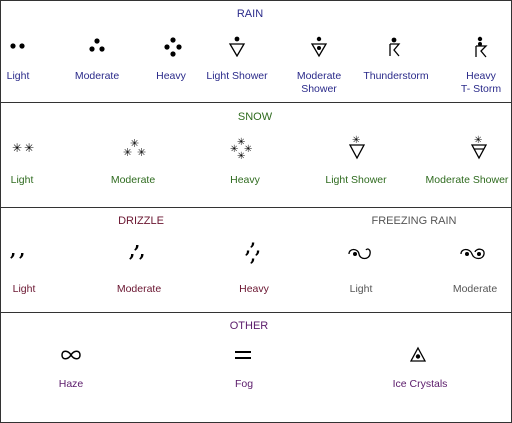  Describe the element at coordinates (243, 355) in the screenshot. I see `equals-icon` at that location.